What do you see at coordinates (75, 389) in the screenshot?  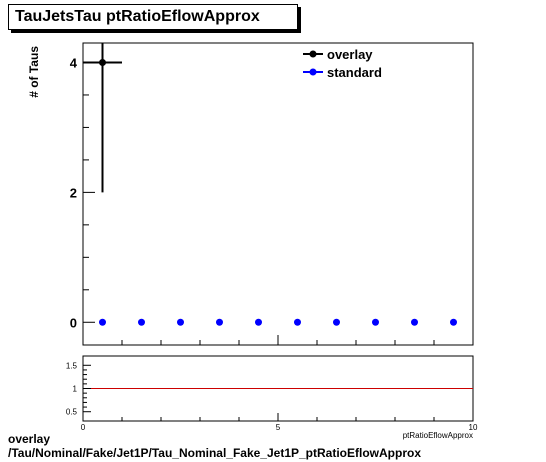 I see `ratio-y-tick-label: 1` at bounding box center [75, 389].